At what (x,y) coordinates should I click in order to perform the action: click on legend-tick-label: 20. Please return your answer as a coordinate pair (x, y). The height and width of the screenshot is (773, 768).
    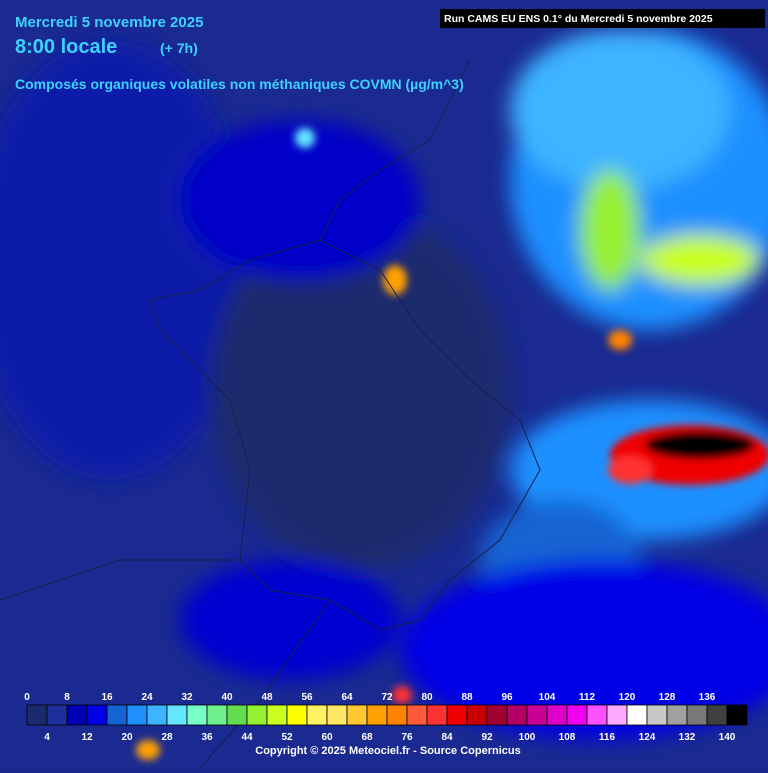
    Looking at the image, I should click on (127, 737).